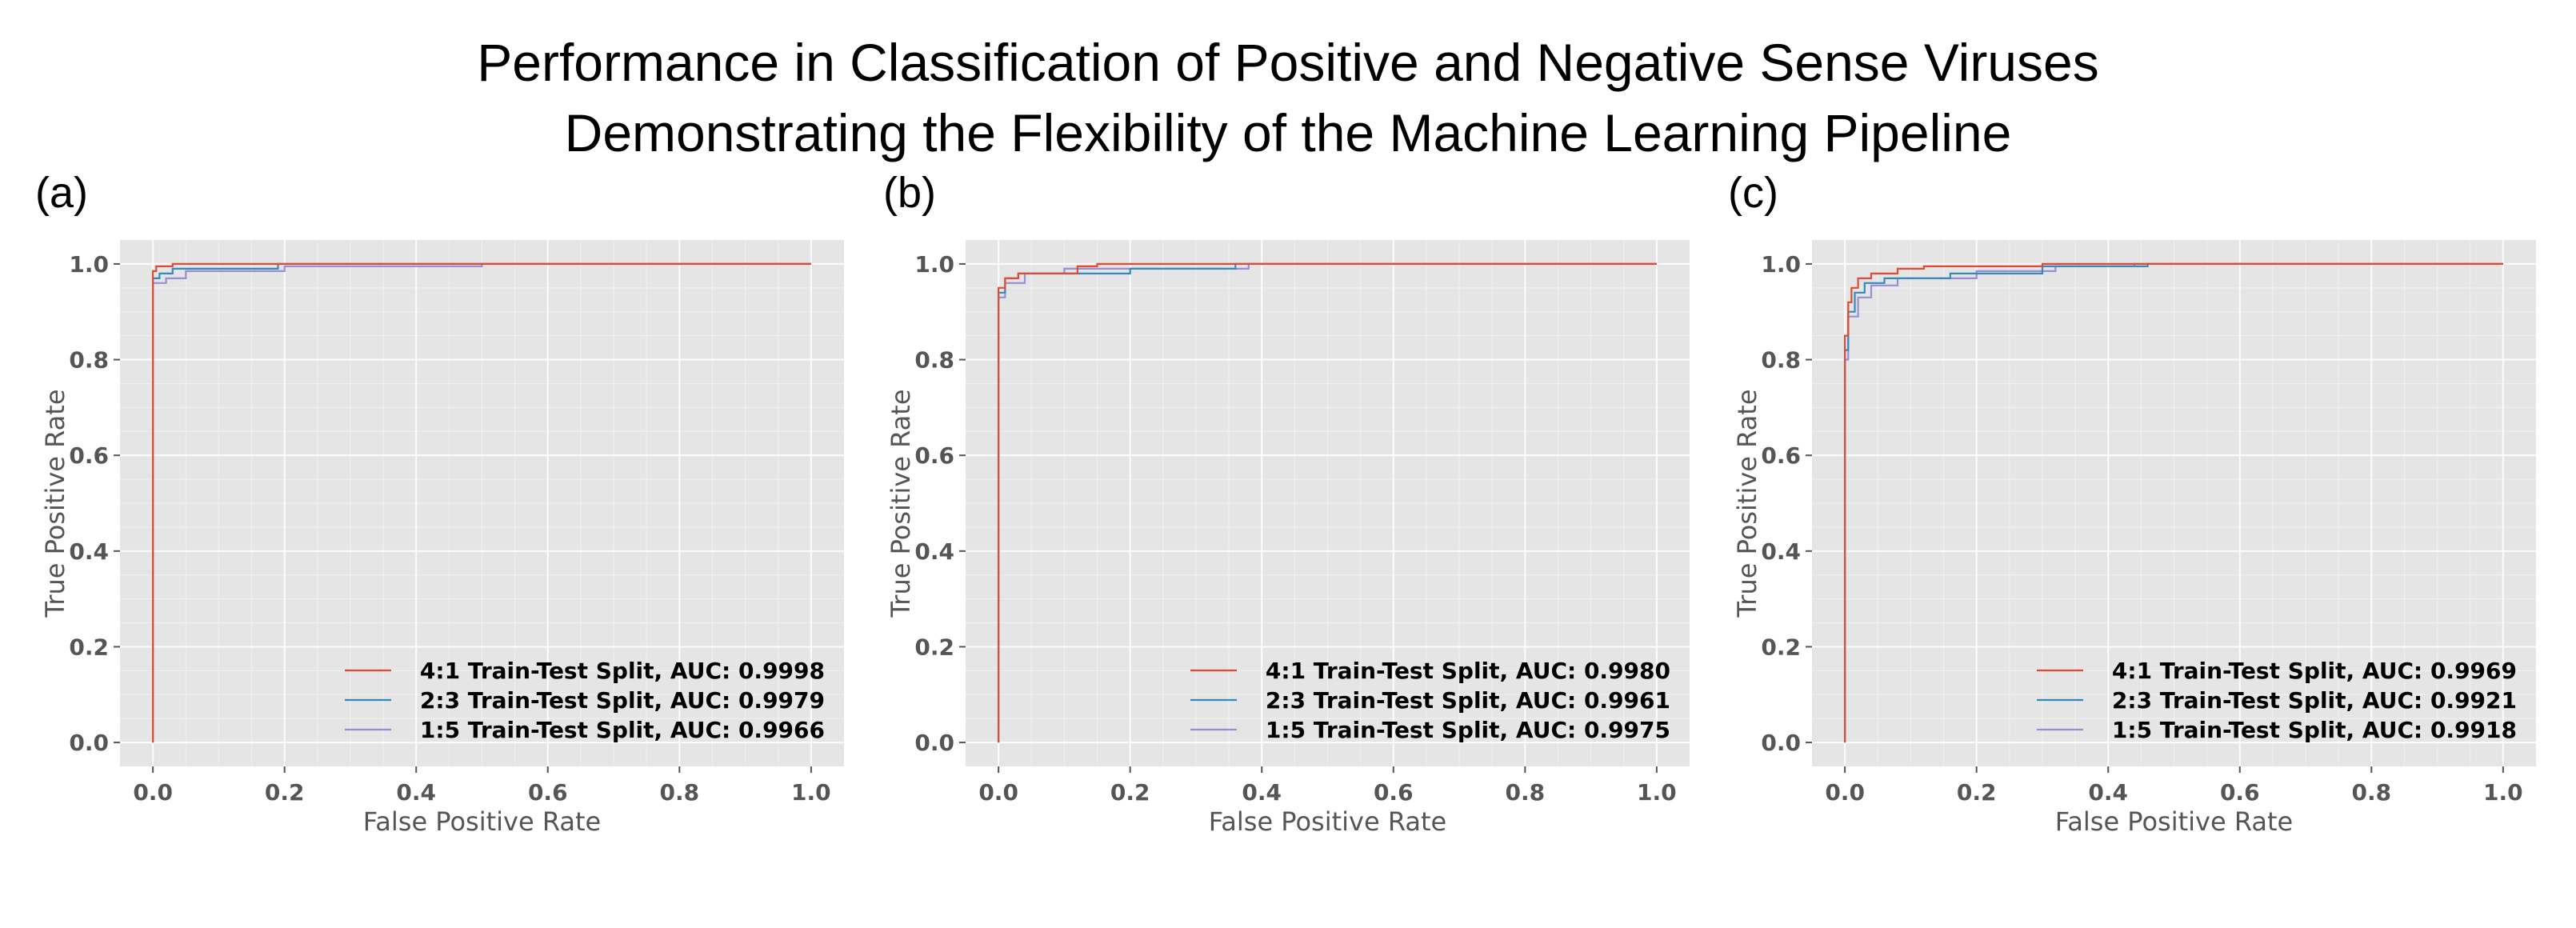  Describe the element at coordinates (622, 730) in the screenshot. I see `legend-entry: 1:5 Train-Test Split, AUC: 0.9966` at that location.